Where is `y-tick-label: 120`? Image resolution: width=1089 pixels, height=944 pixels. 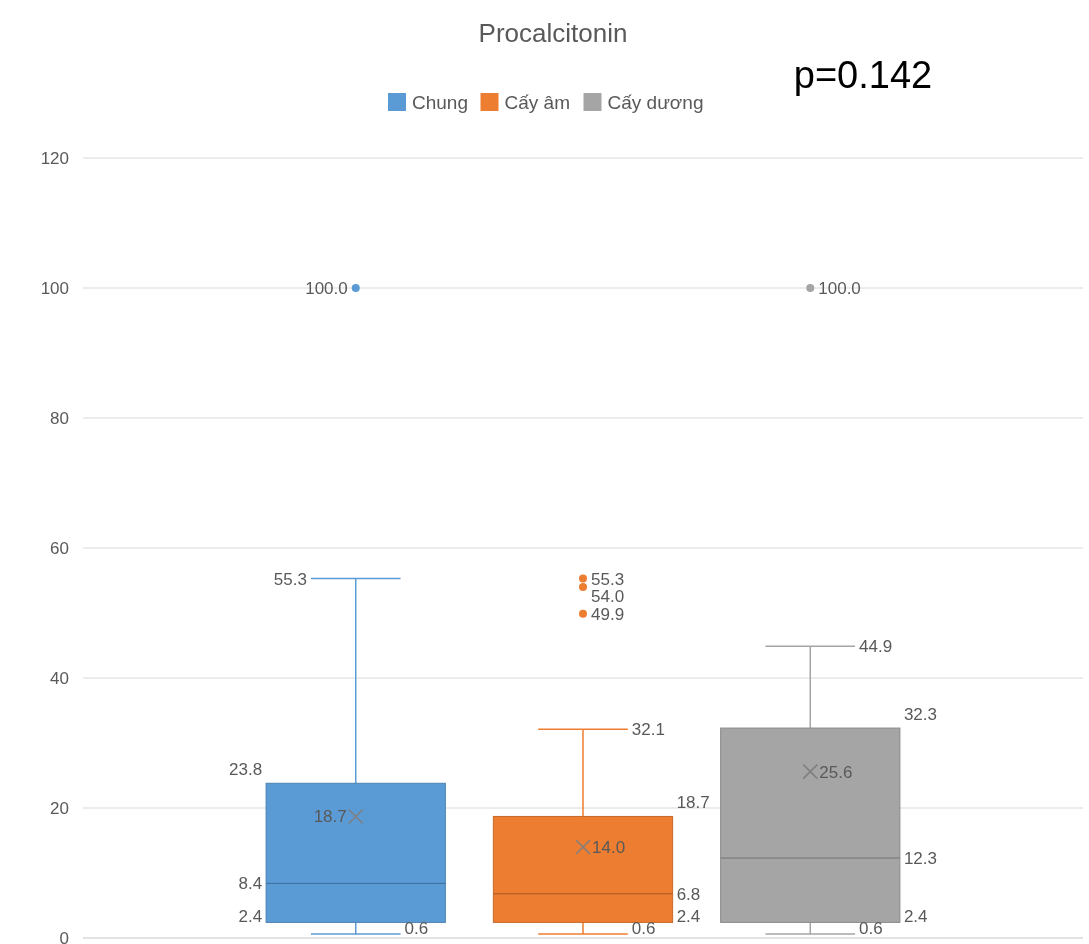 y-tick-label: 120 is located at coordinates (54, 158).